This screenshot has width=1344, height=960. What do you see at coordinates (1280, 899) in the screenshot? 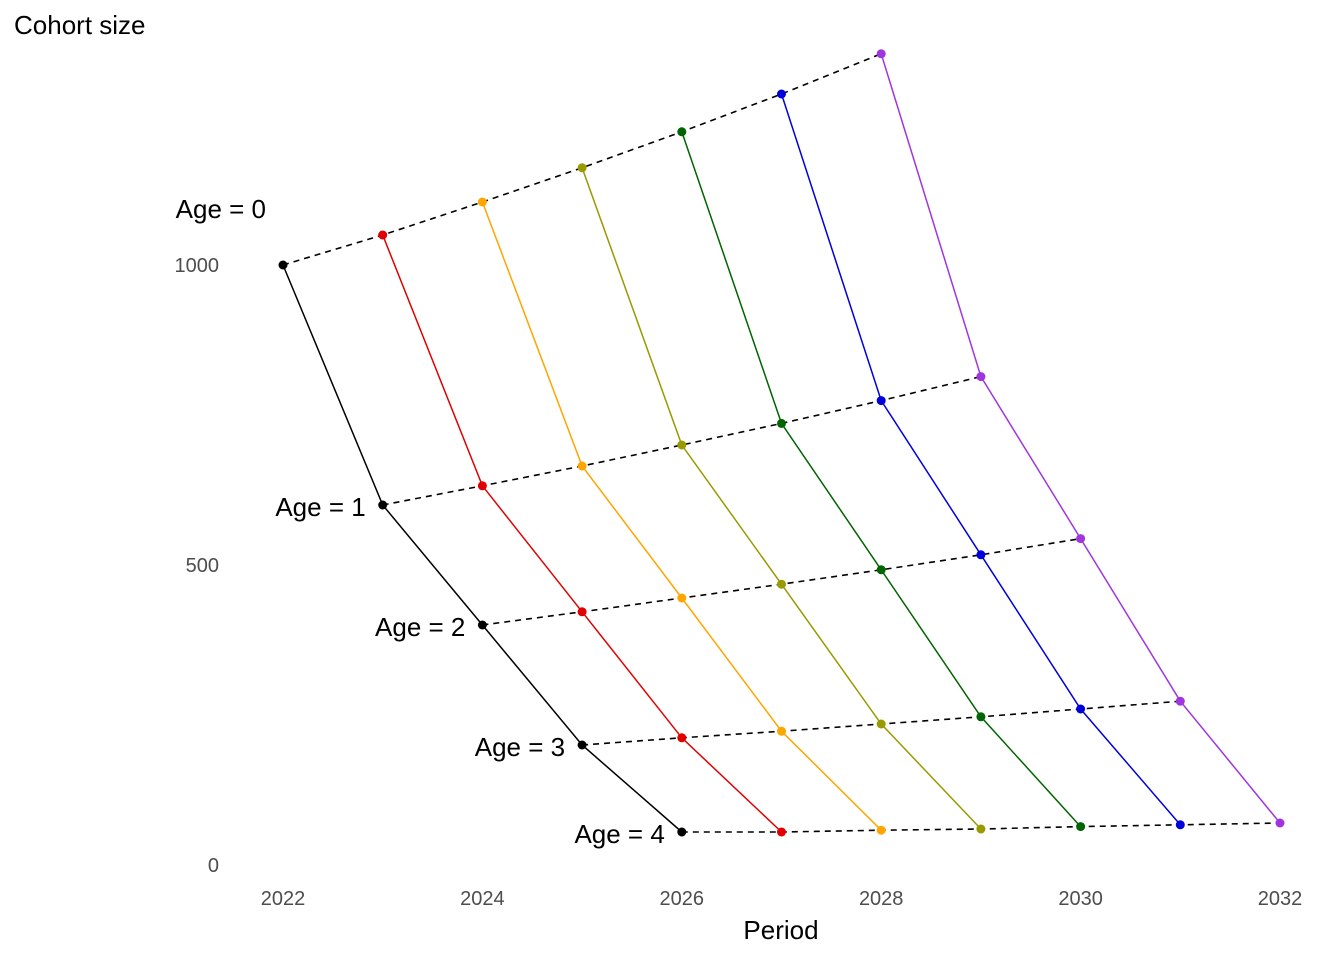
I see `x-tick-label: 2032` at bounding box center [1280, 899].